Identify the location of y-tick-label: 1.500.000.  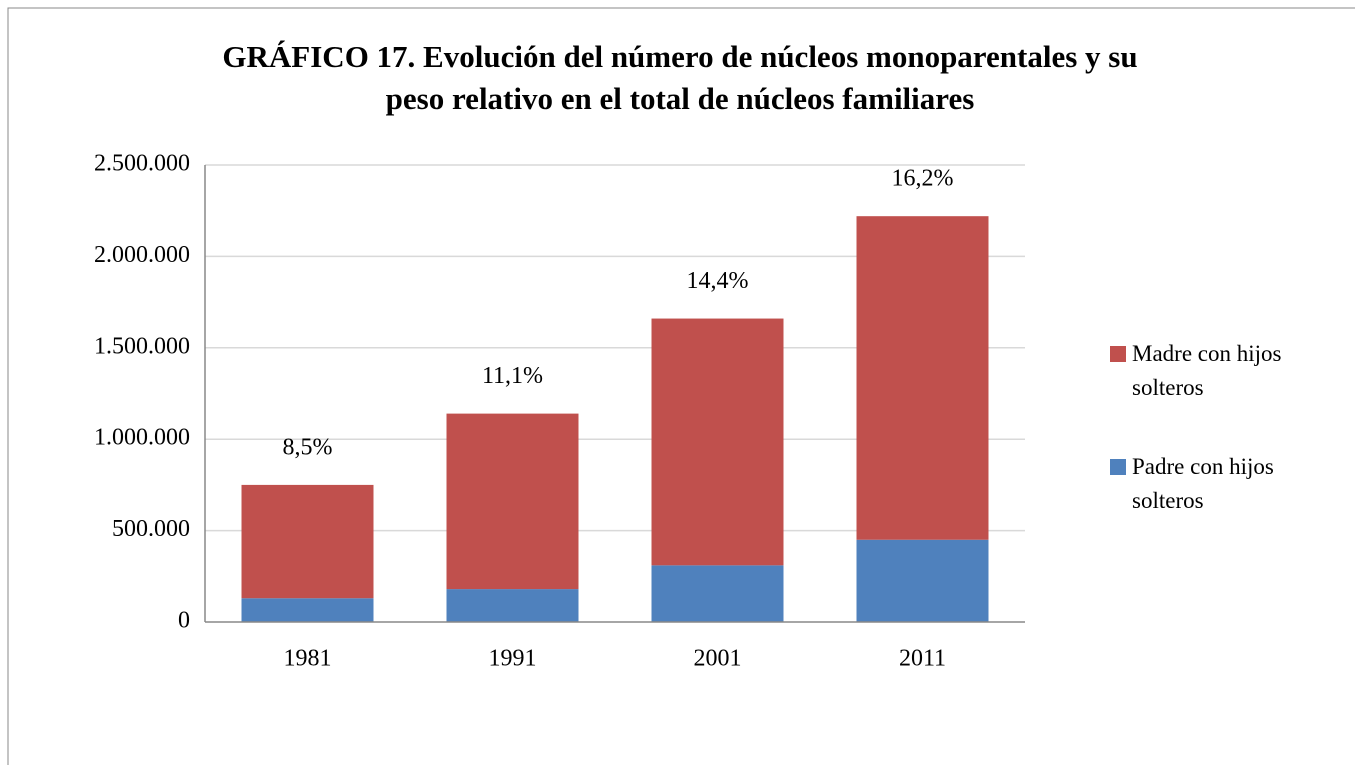
(142, 346).